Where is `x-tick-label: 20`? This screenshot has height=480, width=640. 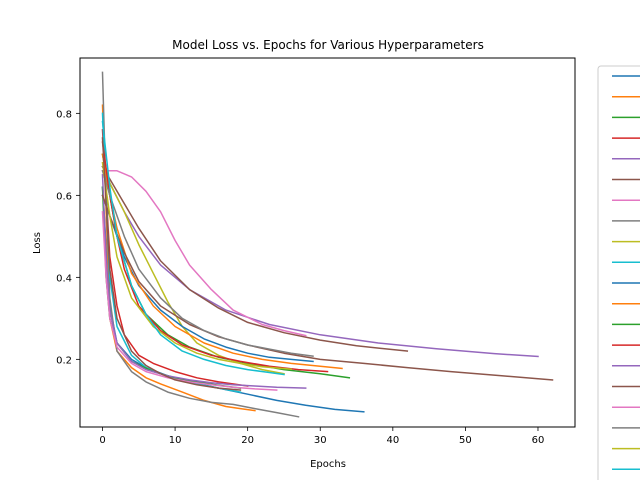
x-tick-label: 20 is located at coordinates (247, 440).